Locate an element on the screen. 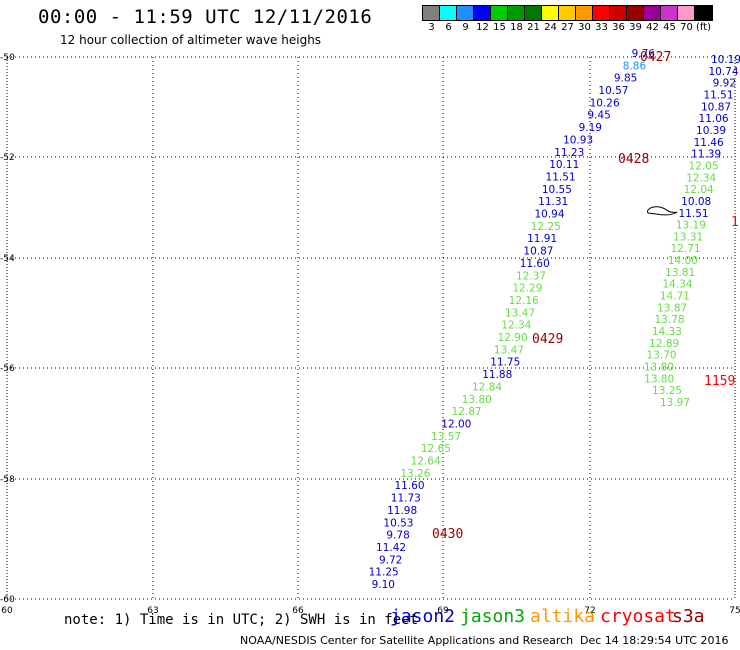 Image resolution: width=740 pixels, height=650 pixels. colorbar-label: 12 is located at coordinates (482, 27).